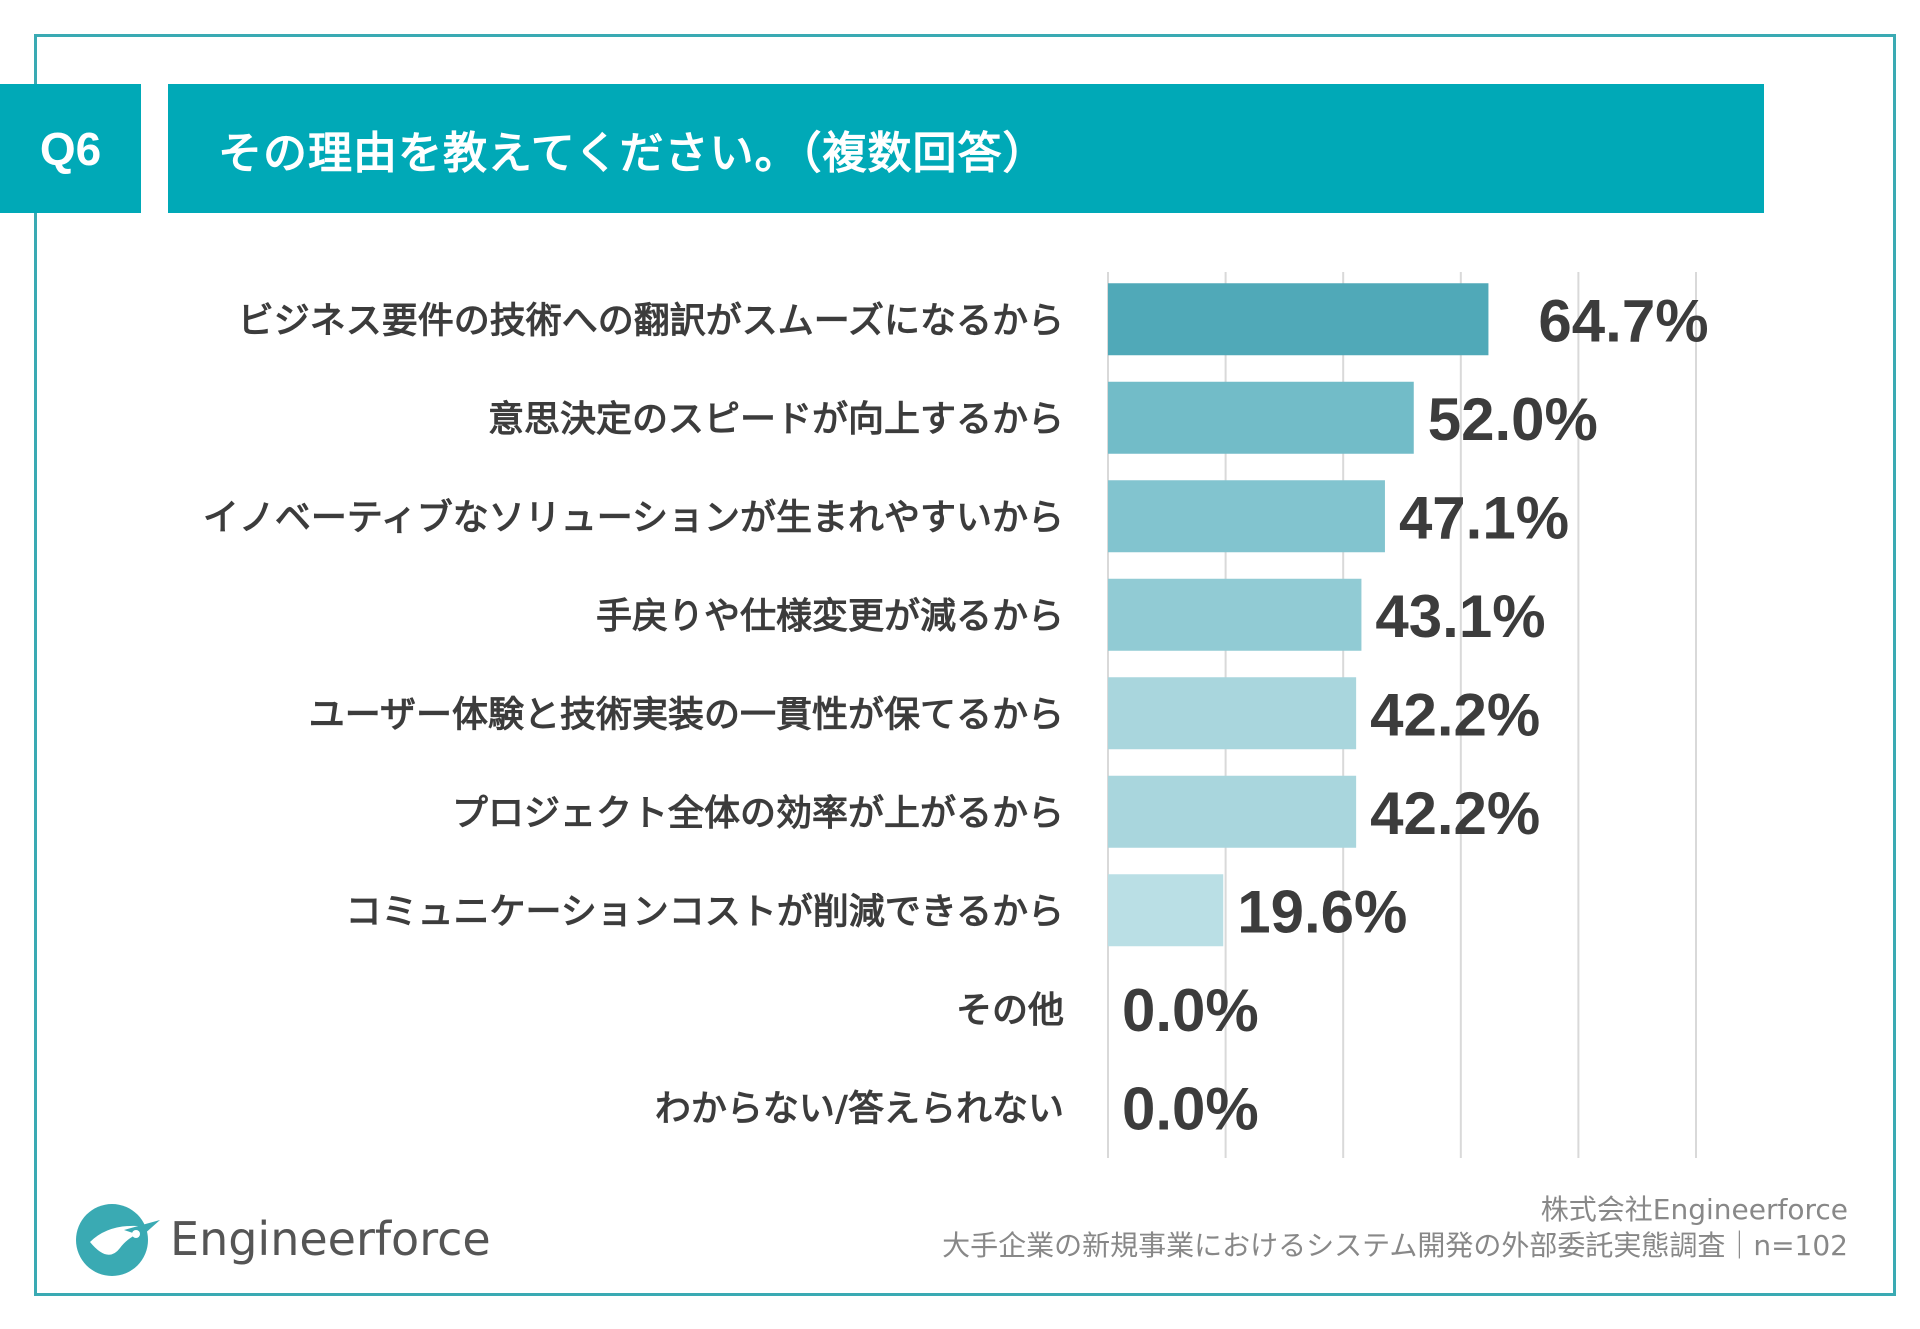 The height and width of the screenshot is (1329, 1920). What do you see at coordinates (118, 1240) in the screenshot?
I see `engineerforce-logo-icon` at bounding box center [118, 1240].